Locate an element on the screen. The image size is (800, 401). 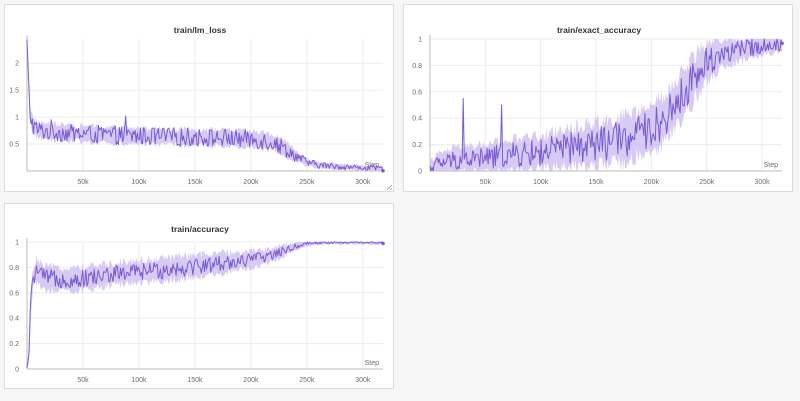
resize-handle-icon is located at coordinates (389, 187).